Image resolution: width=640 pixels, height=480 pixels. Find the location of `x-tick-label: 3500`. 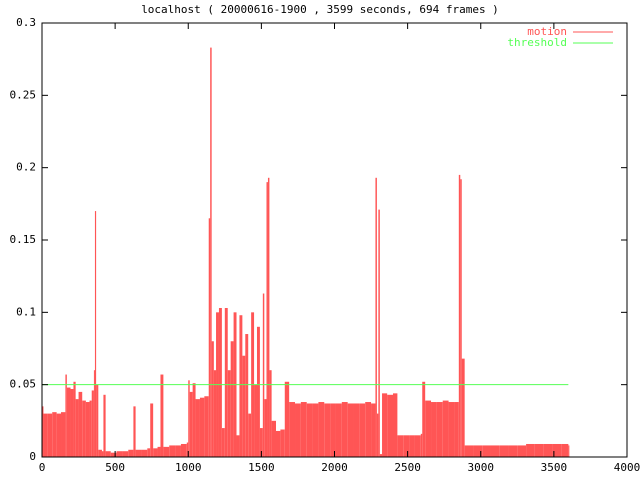

x-tick-label: 3500 is located at coordinates (554, 467).